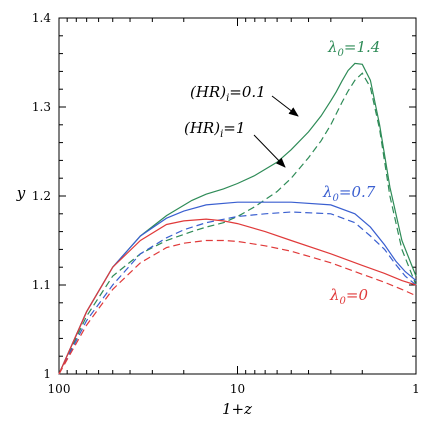 This screenshot has width=436, height=432. Describe the element at coordinates (237, 389) in the screenshot. I see `x-tick-label: 10` at that location.